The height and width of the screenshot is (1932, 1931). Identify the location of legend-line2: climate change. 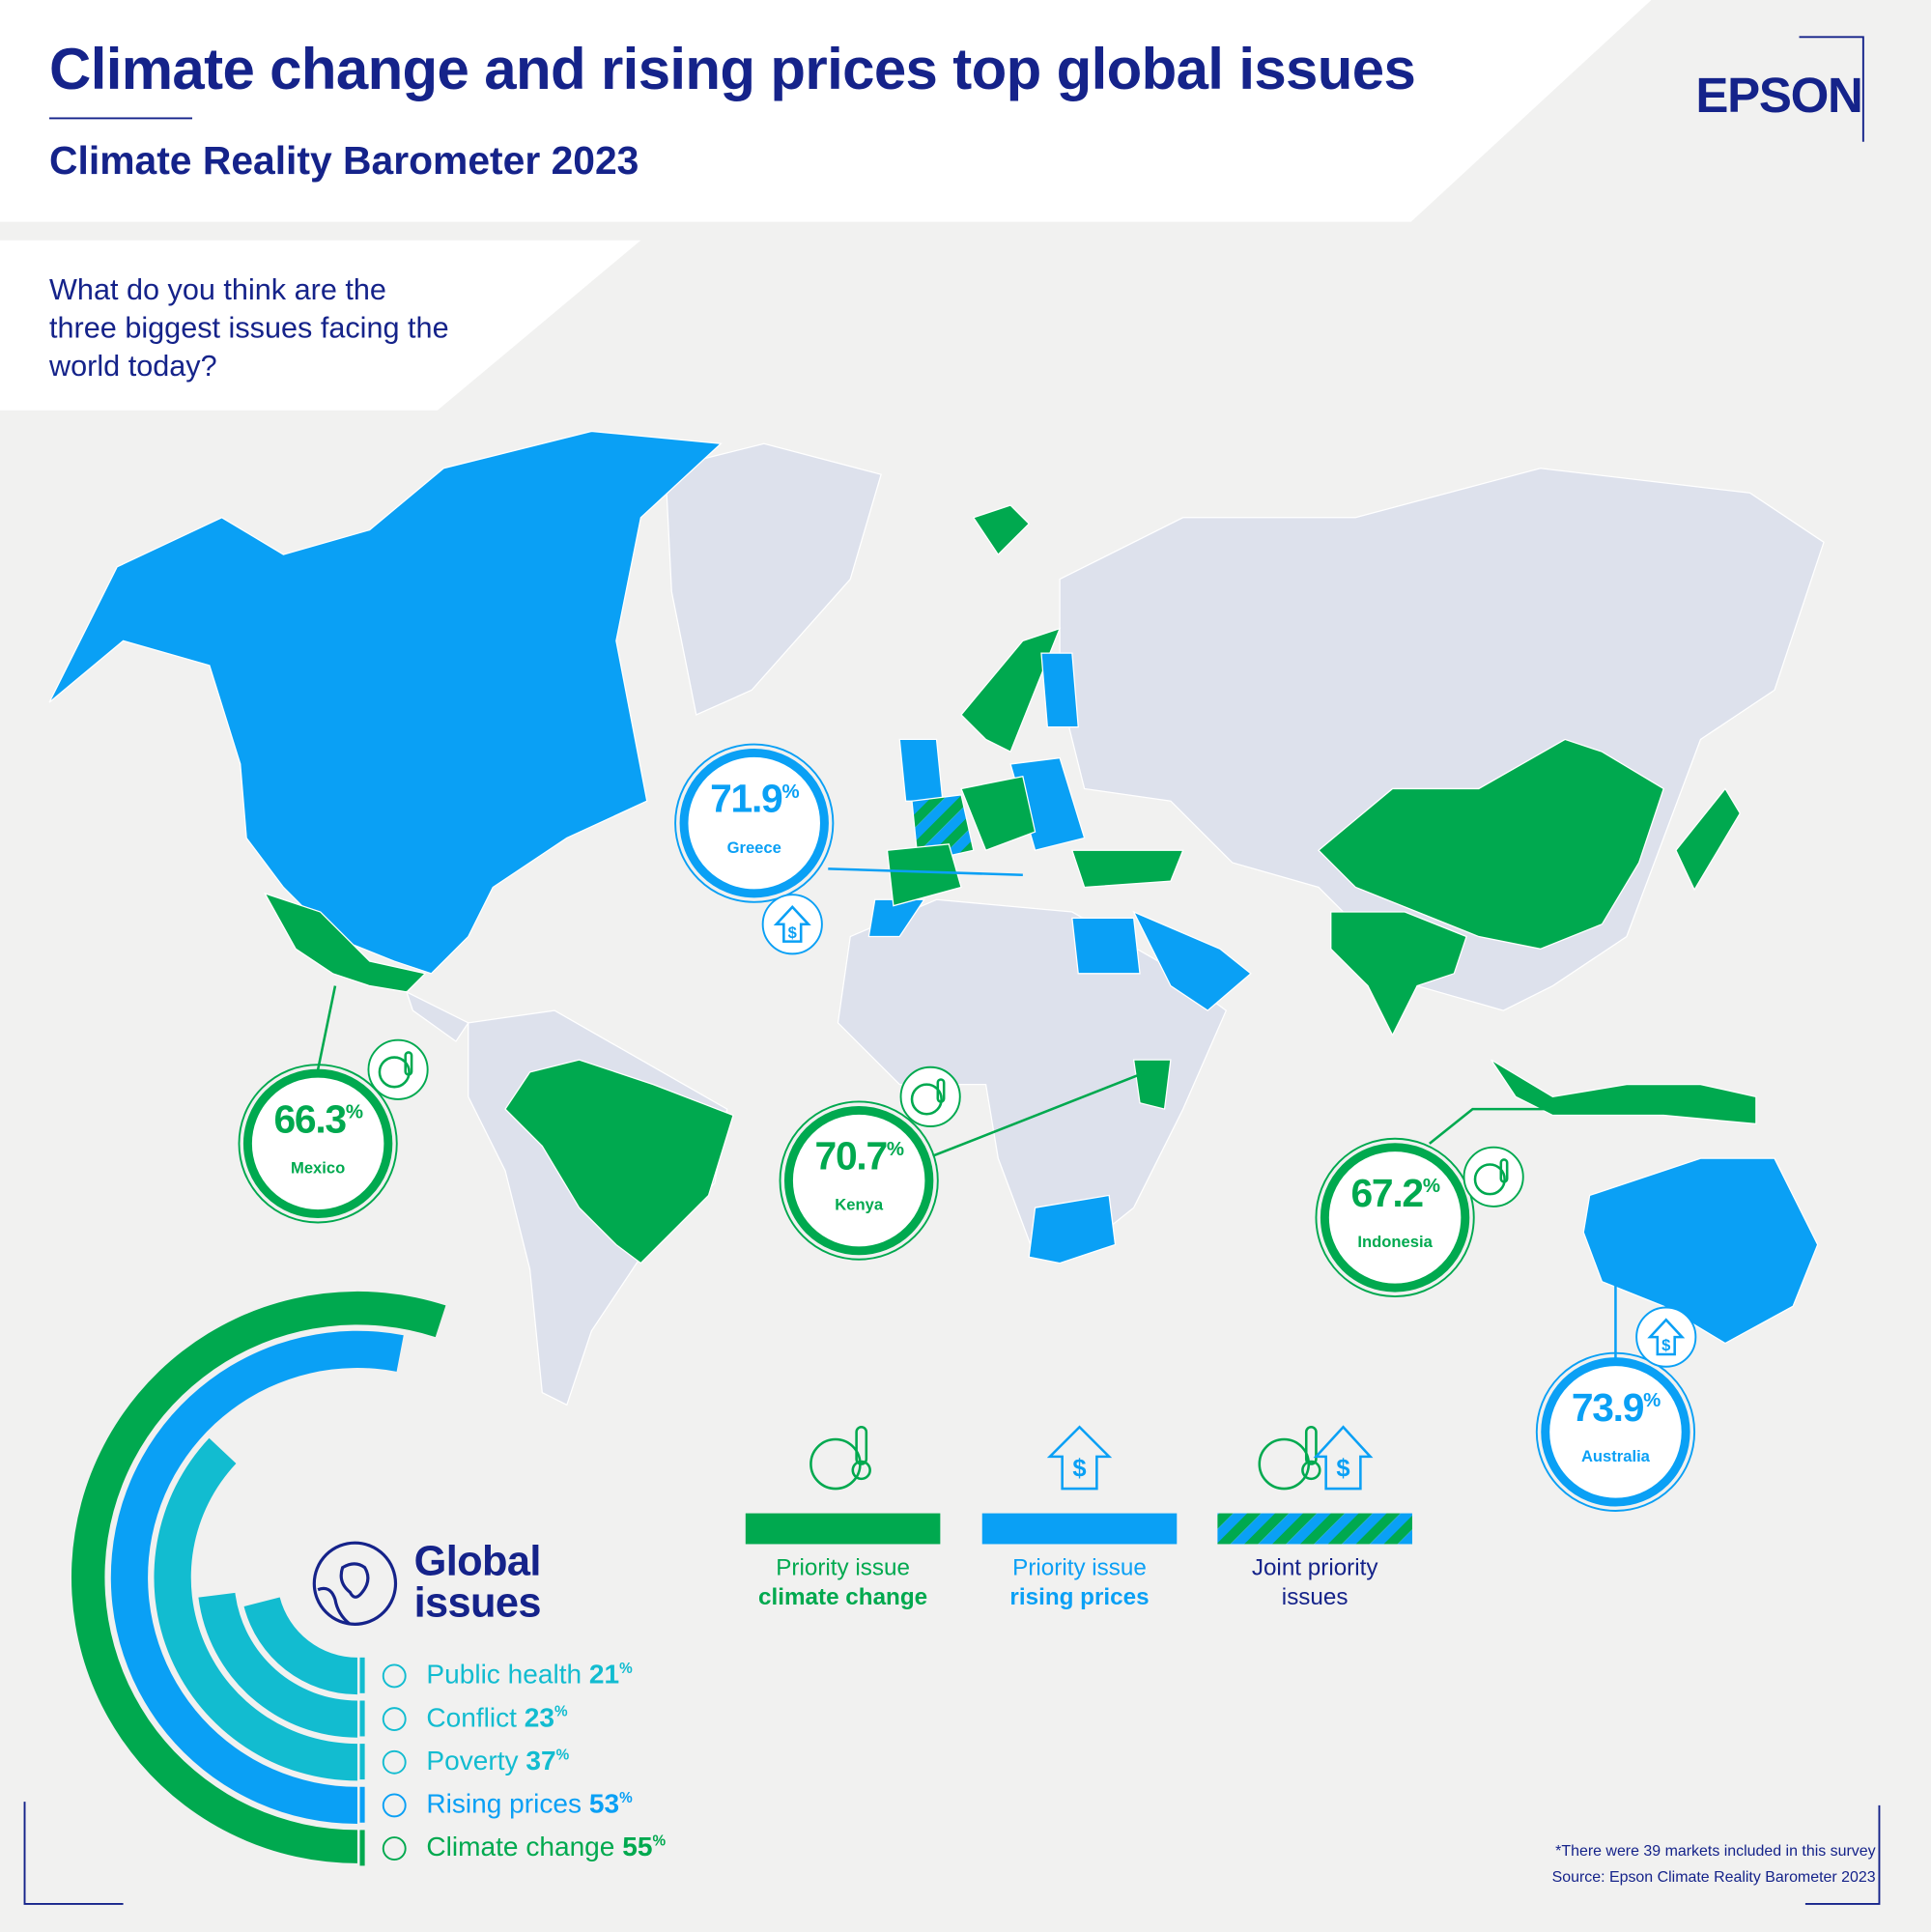
(843, 1597).